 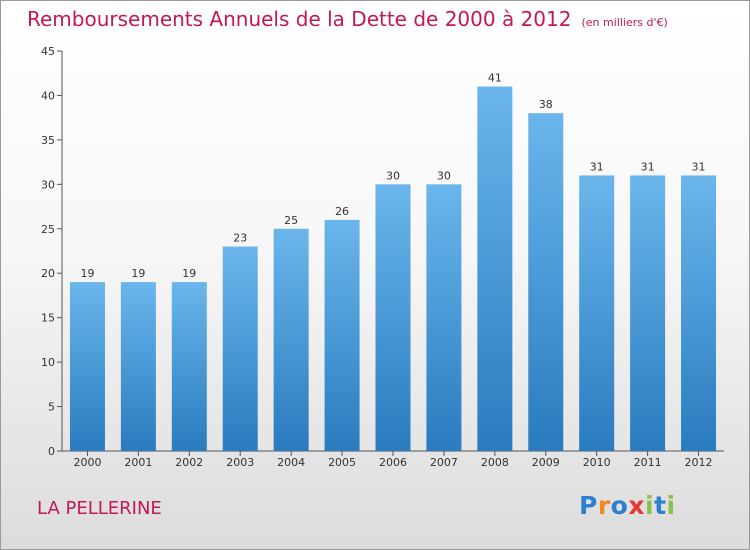 I want to click on logo-letter: x, so click(x=636, y=505).